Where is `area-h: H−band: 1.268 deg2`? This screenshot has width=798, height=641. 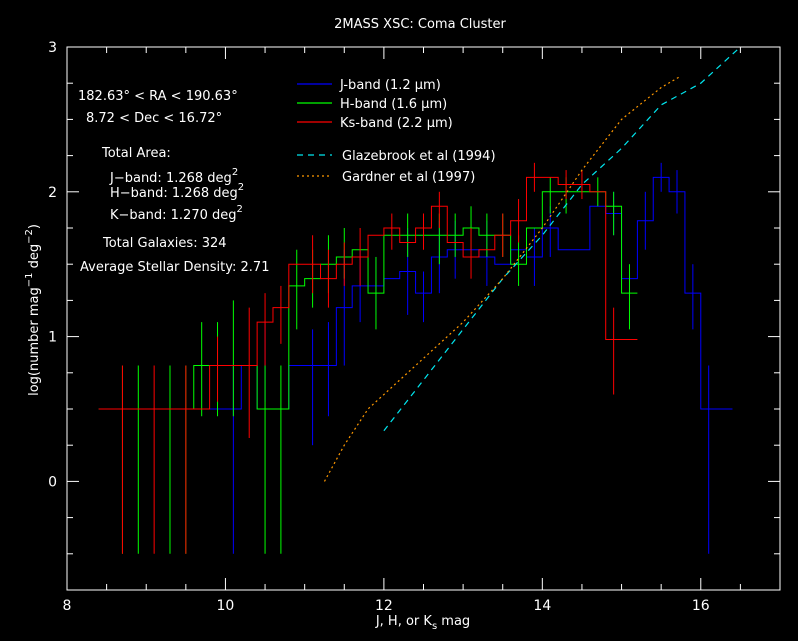
area-h: H−band: 1.268 deg2 is located at coordinates (177, 191).